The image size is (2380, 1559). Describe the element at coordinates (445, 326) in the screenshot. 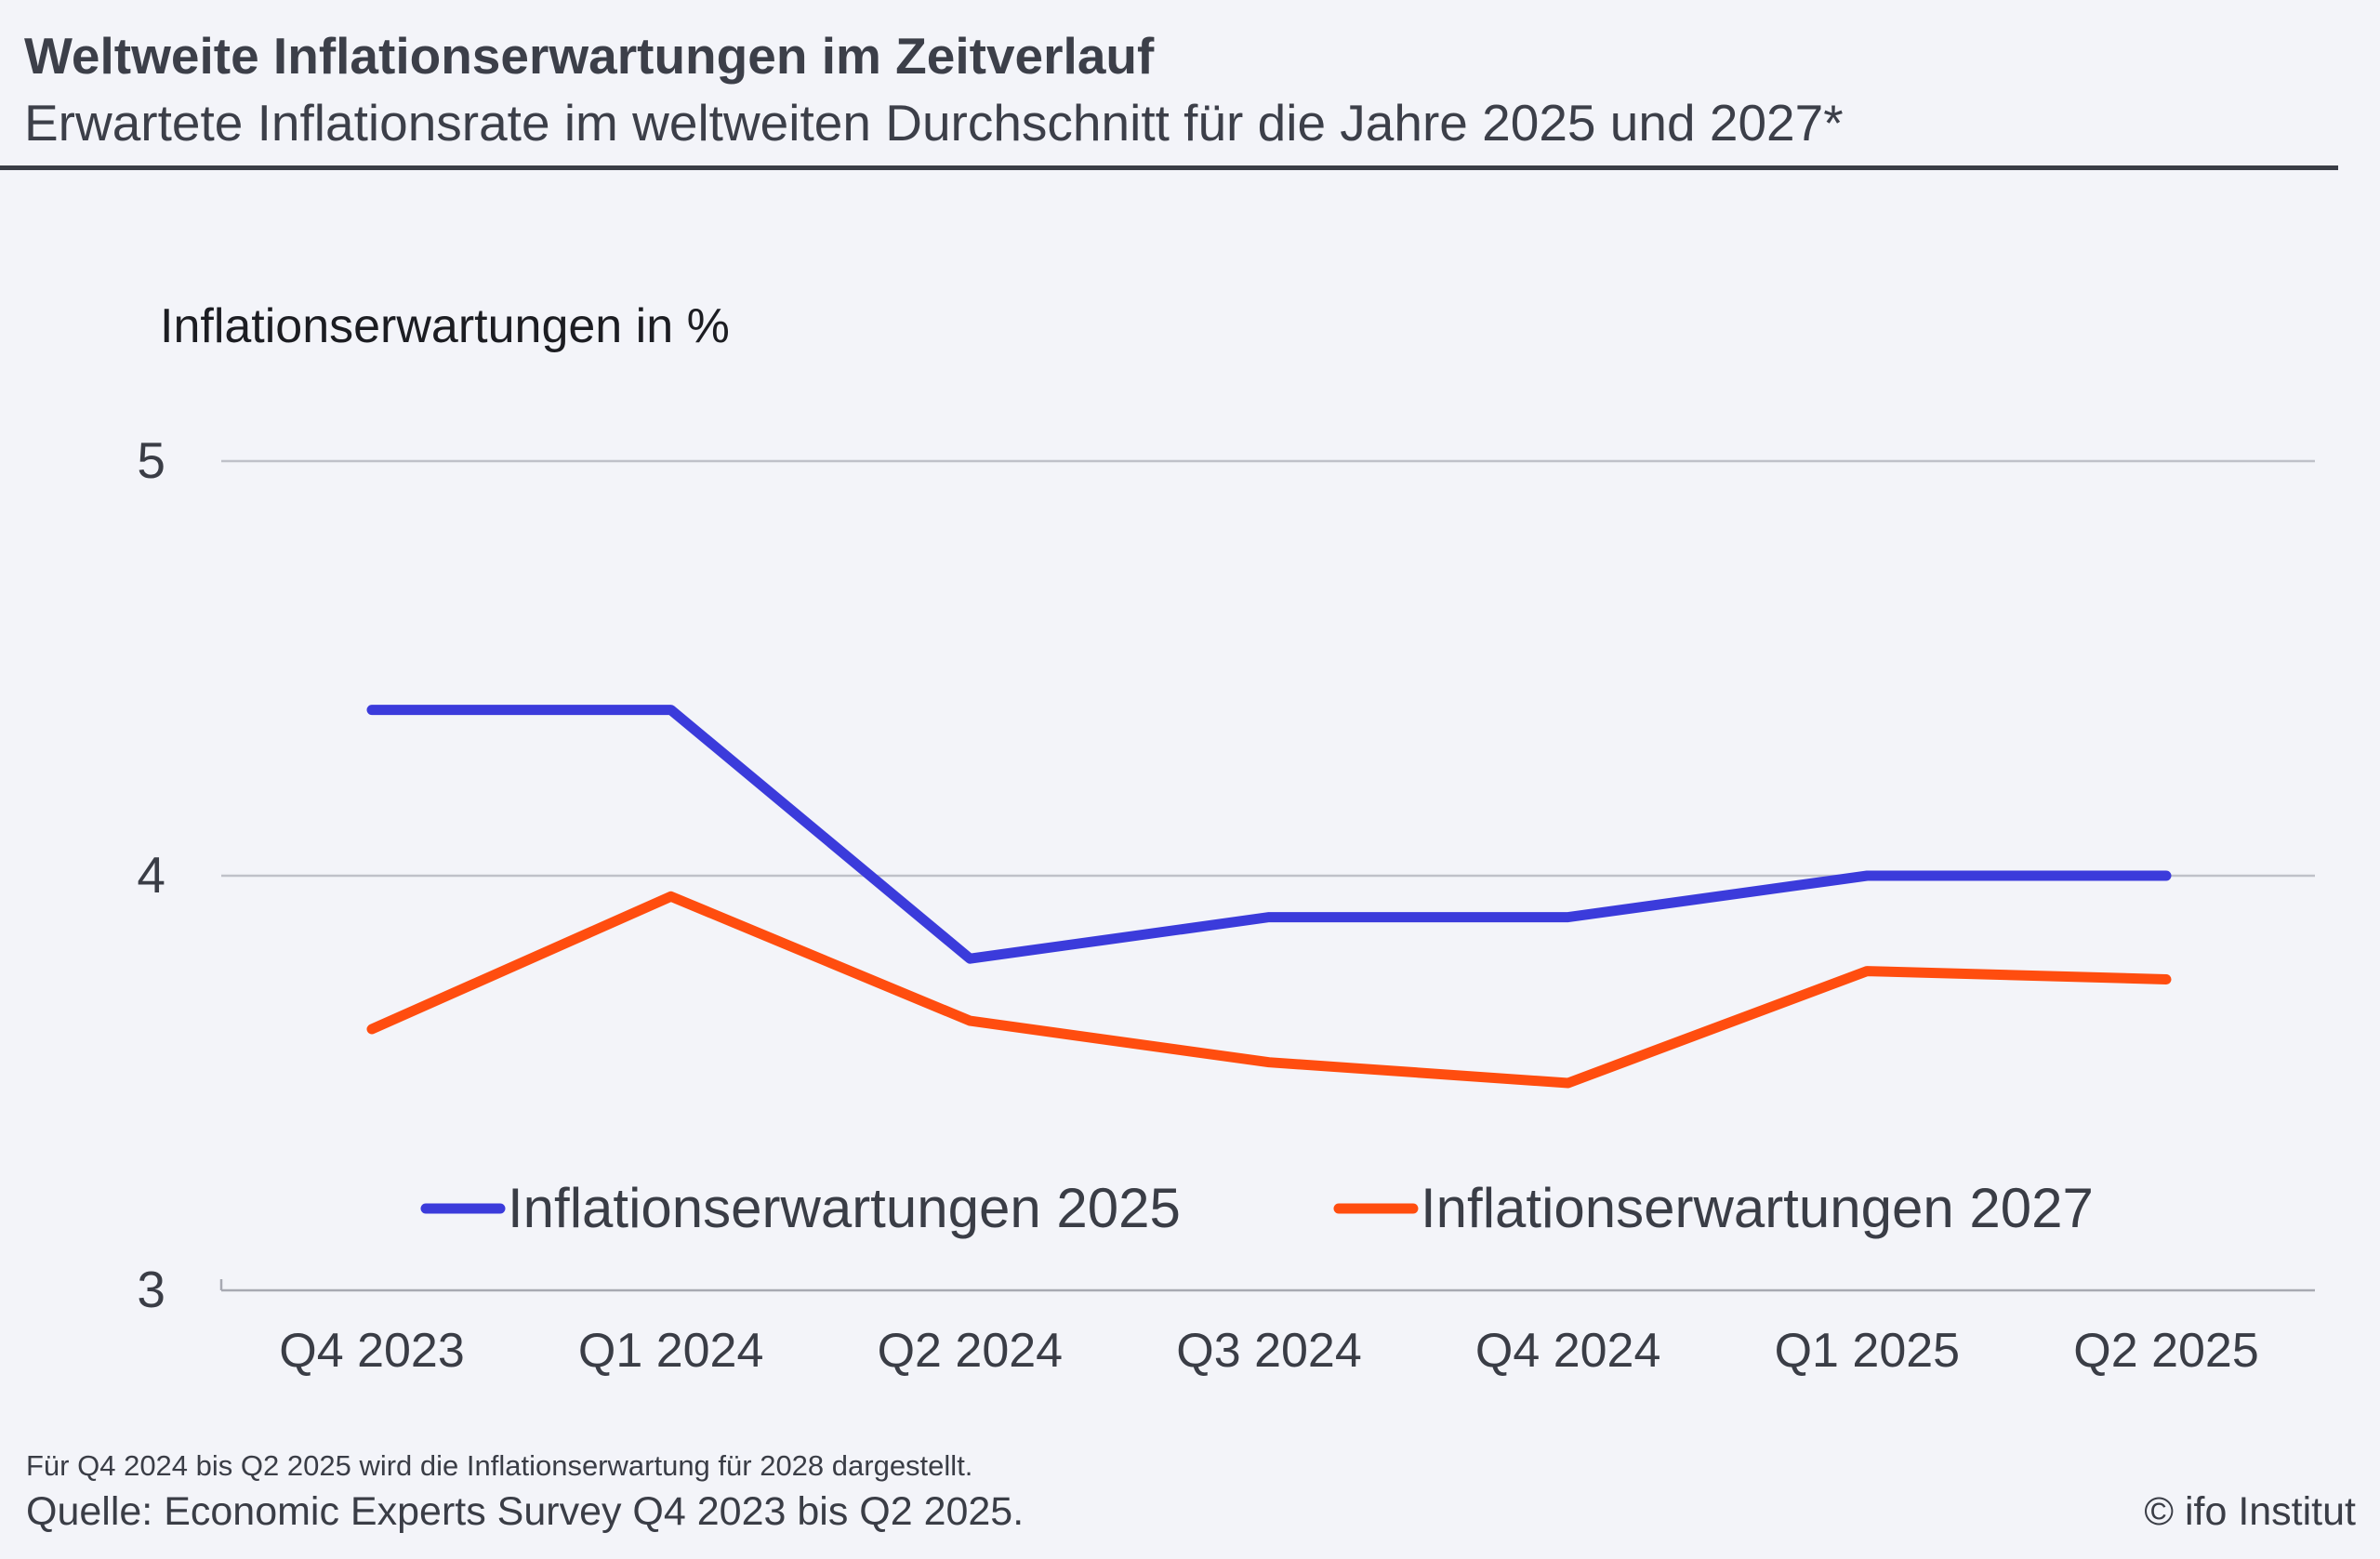

I see `y-axis-label: Inflationserwartungen in %` at that location.